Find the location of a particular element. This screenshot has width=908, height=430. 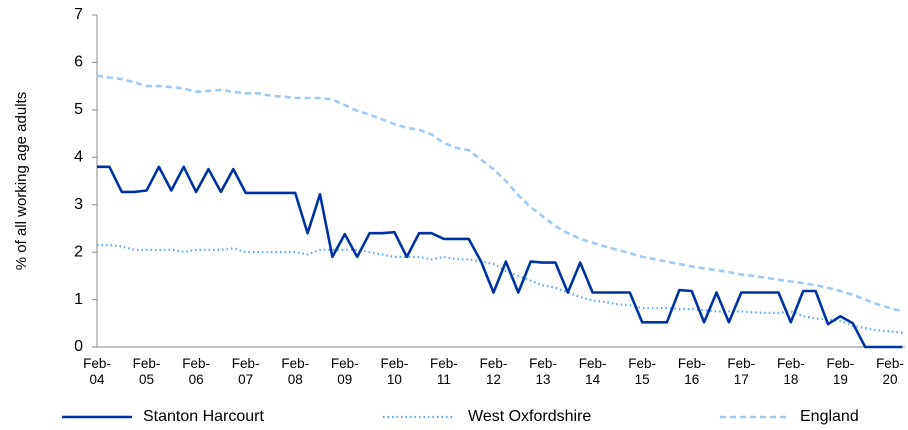

y-tick-label: 0 is located at coordinates (78, 346).